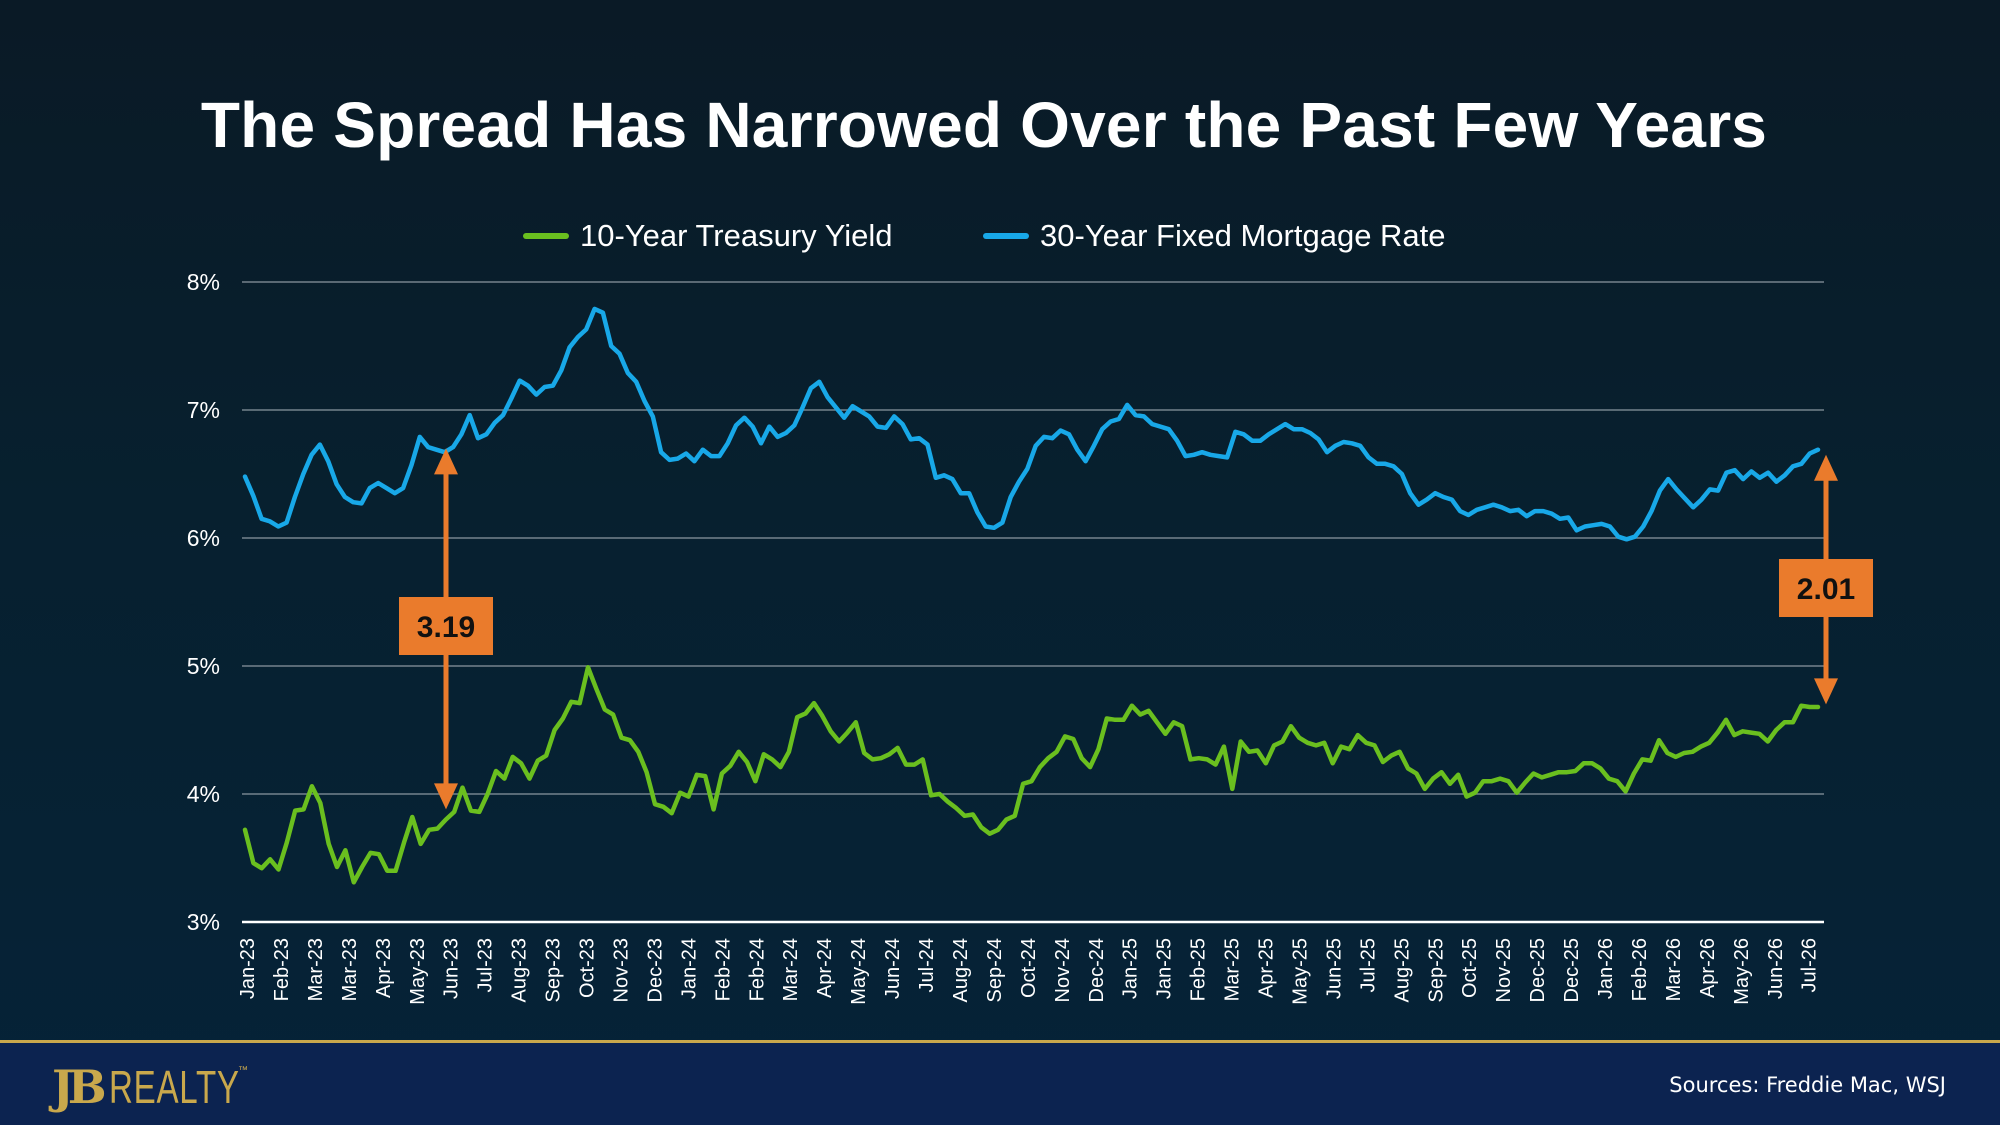  I want to click on logo-mark: JB, so click(79, 1087).